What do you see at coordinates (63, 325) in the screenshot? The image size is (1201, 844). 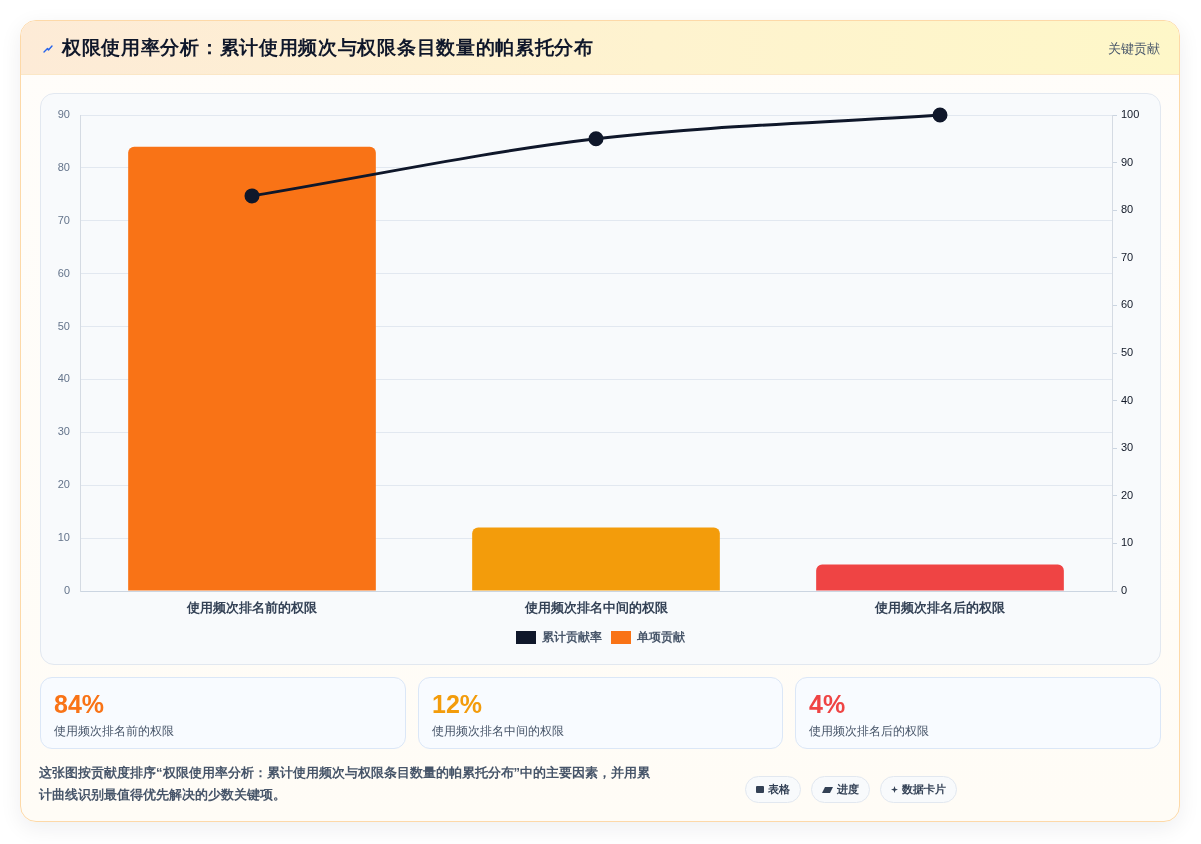 I see `y-tick-label: 50` at bounding box center [63, 325].